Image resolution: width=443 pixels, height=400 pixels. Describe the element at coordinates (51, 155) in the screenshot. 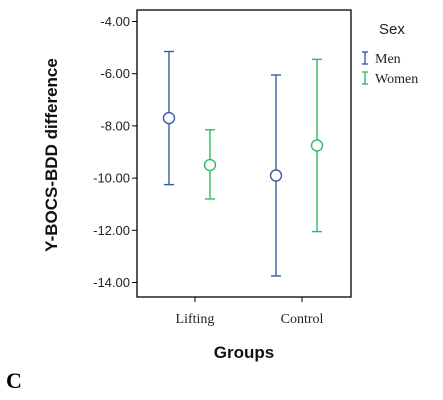

I see `y-axis-title: Y-BOCS-BDD difference` at that location.